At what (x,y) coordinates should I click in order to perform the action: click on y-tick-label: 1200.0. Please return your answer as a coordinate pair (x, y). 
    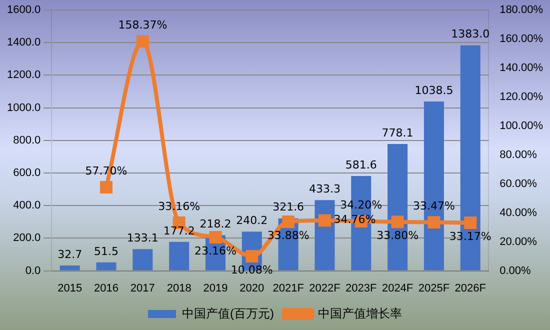
    Looking at the image, I should click on (23, 75).